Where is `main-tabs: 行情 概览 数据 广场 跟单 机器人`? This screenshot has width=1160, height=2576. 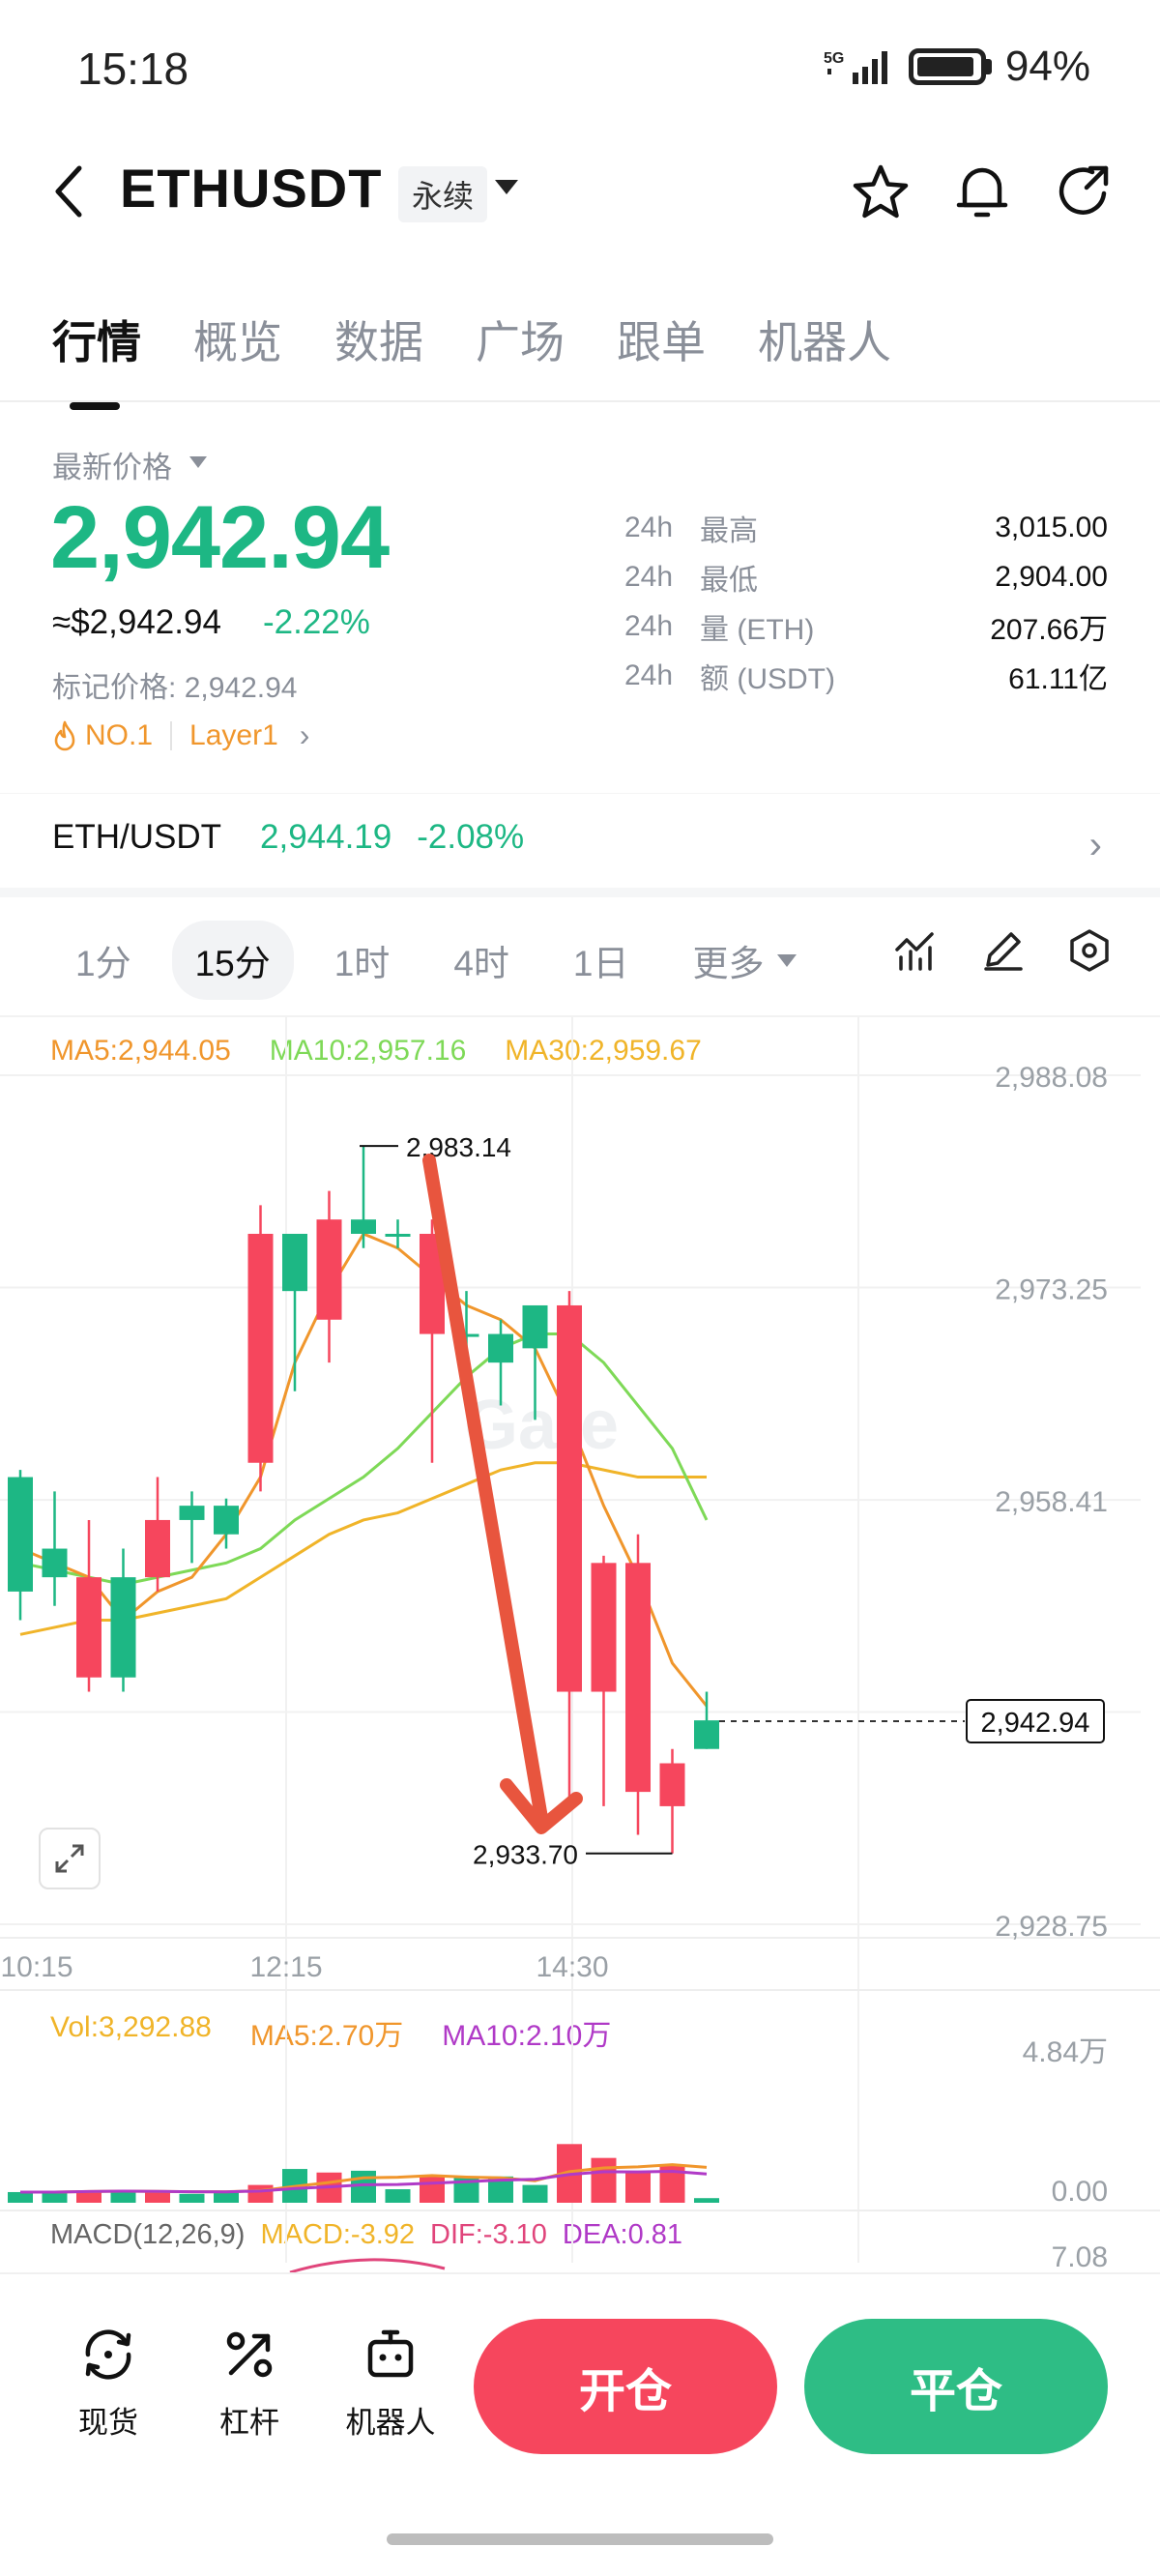
main-tabs: 行情 概览 数据 广场 跟单 机器人 is located at coordinates (472, 358).